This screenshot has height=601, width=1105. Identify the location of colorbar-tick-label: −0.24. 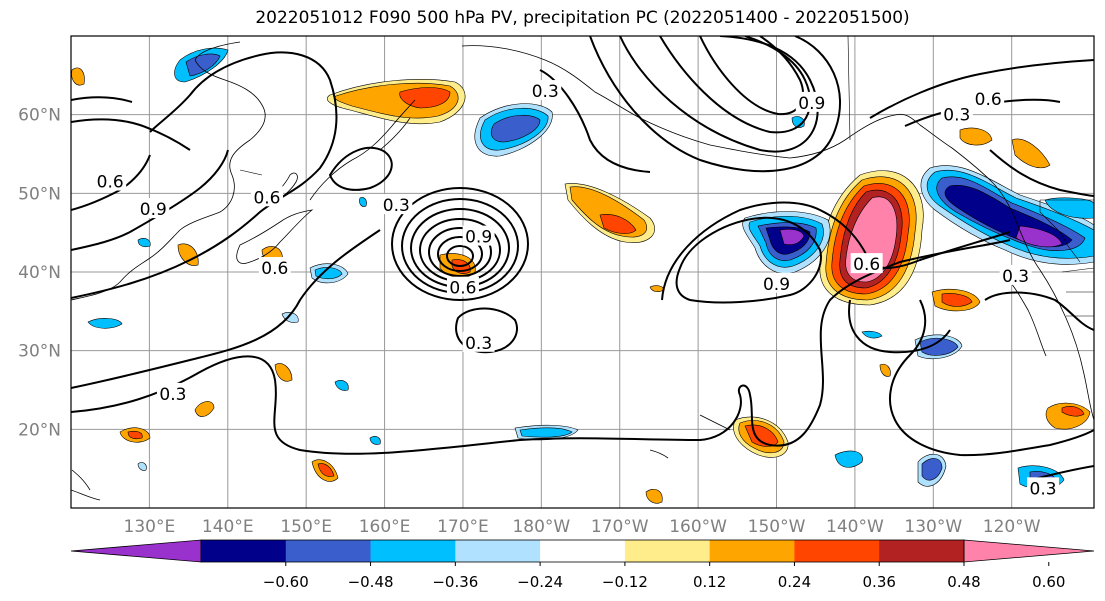
(540, 582).